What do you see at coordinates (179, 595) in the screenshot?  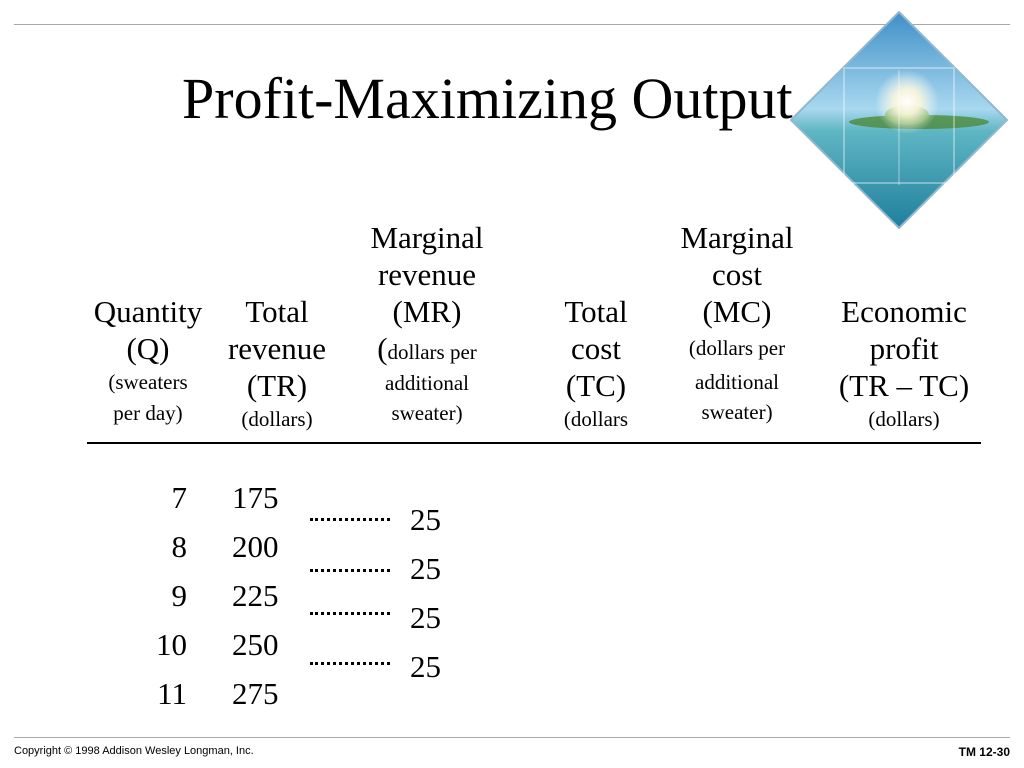 I see `quantity-cell: 9` at bounding box center [179, 595].